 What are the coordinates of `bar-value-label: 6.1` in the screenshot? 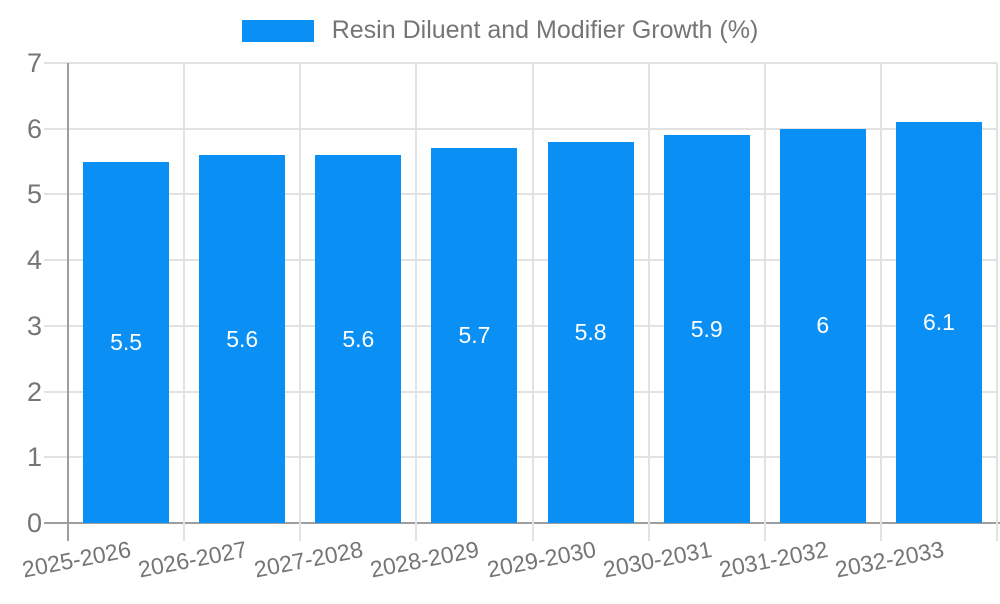 It's located at (938, 322).